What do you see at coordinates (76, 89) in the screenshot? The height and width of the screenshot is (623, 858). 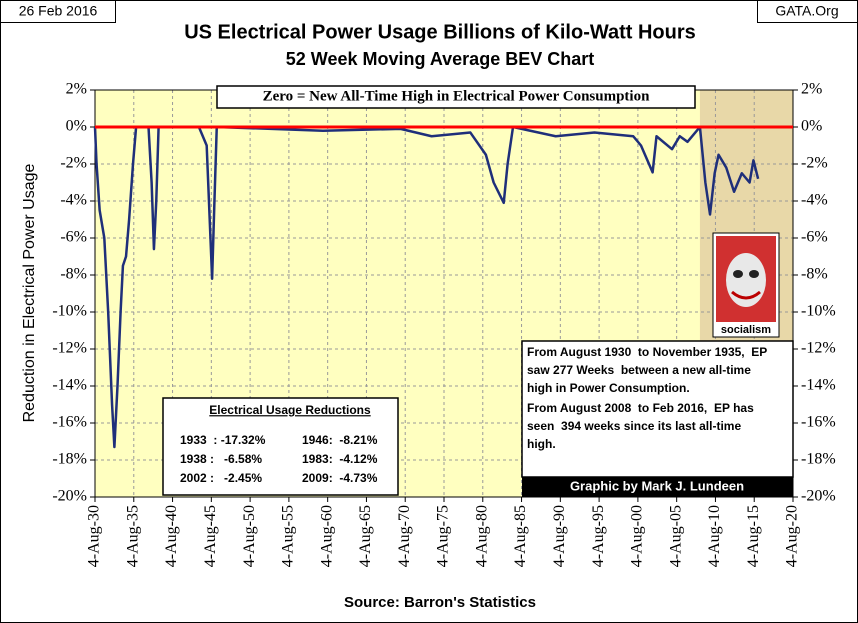 I see `y-tick-label: 2%` at bounding box center [76, 89].